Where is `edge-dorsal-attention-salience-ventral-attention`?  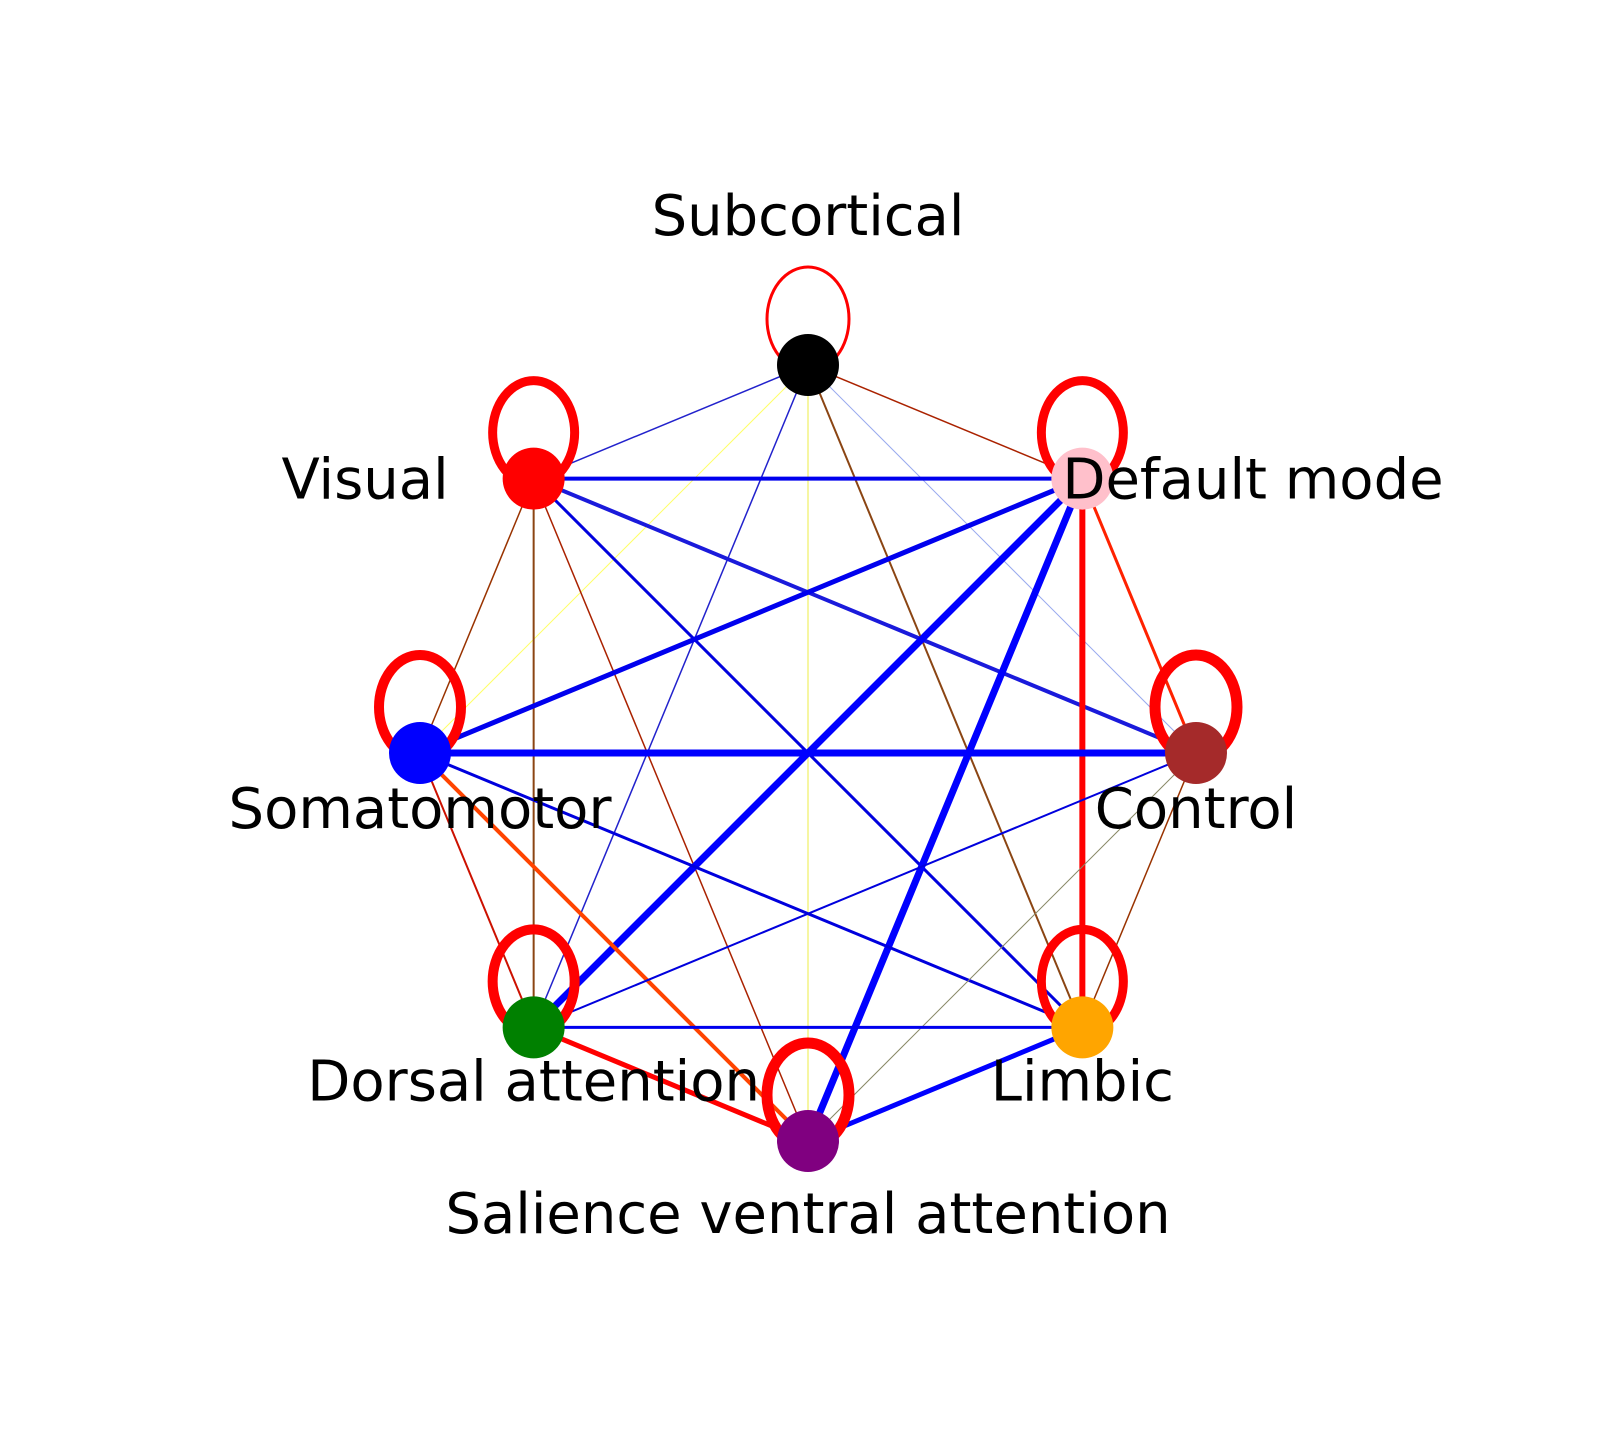
edge-dorsal-attention-salience-ventral-attention is located at coordinates (670, 1084).